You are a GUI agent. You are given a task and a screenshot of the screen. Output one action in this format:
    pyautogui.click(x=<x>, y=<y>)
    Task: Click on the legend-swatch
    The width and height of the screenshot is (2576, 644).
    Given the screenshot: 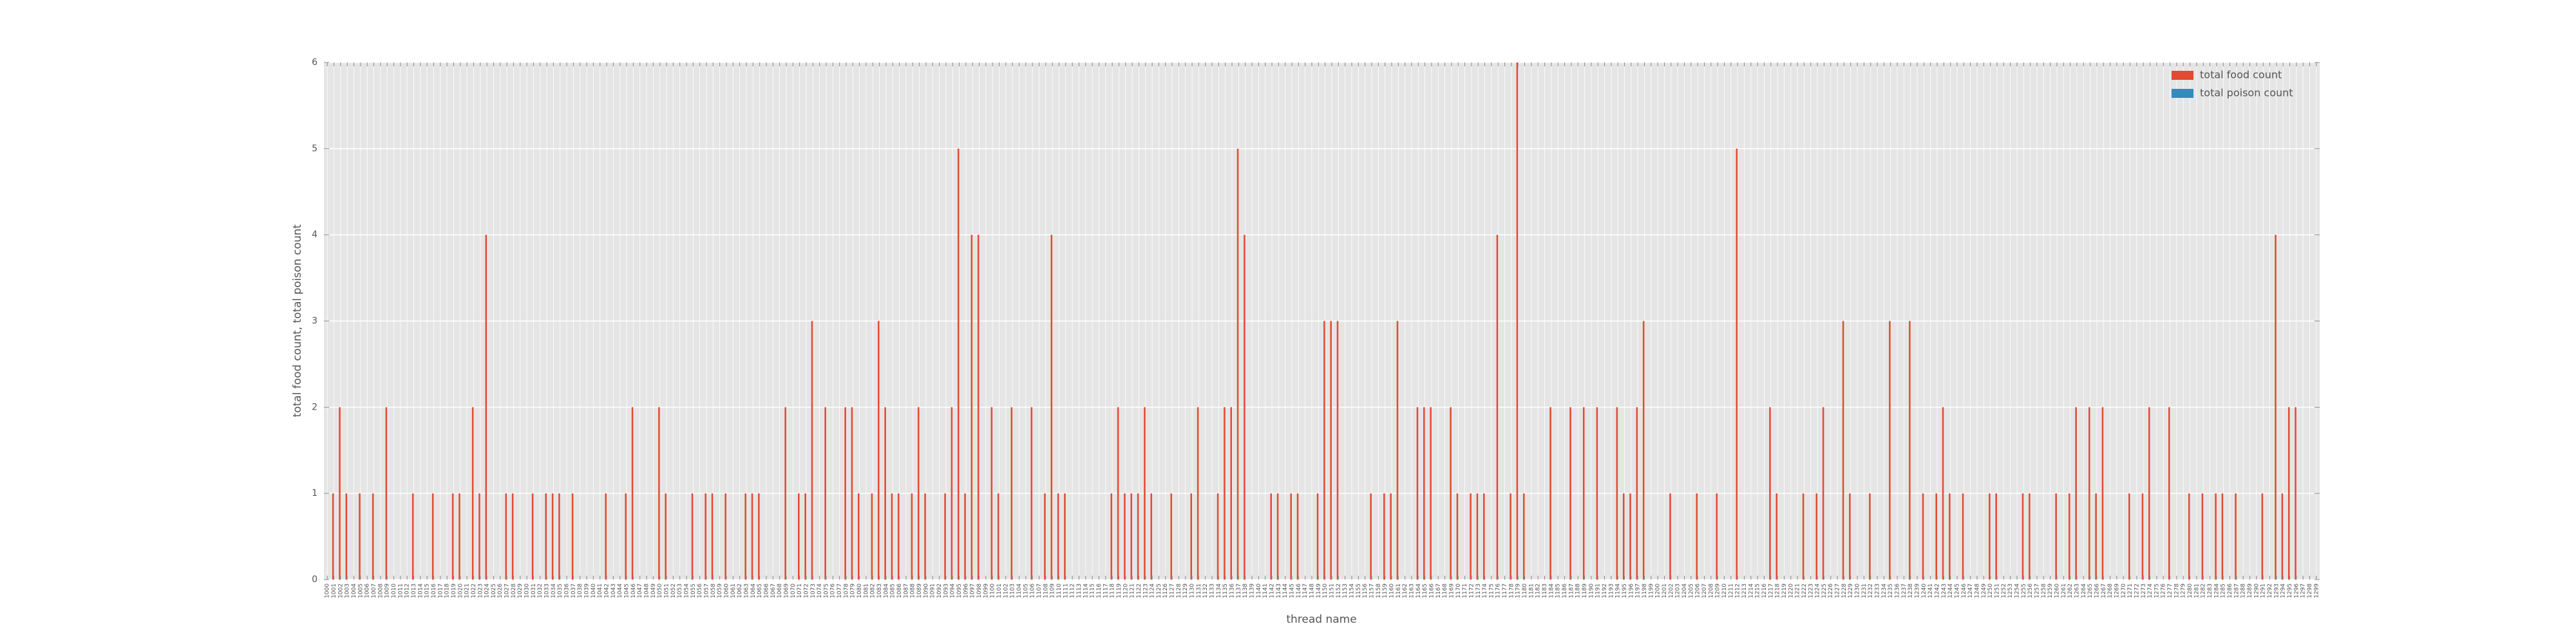 What is the action you would take?
    pyautogui.click(x=2182, y=93)
    